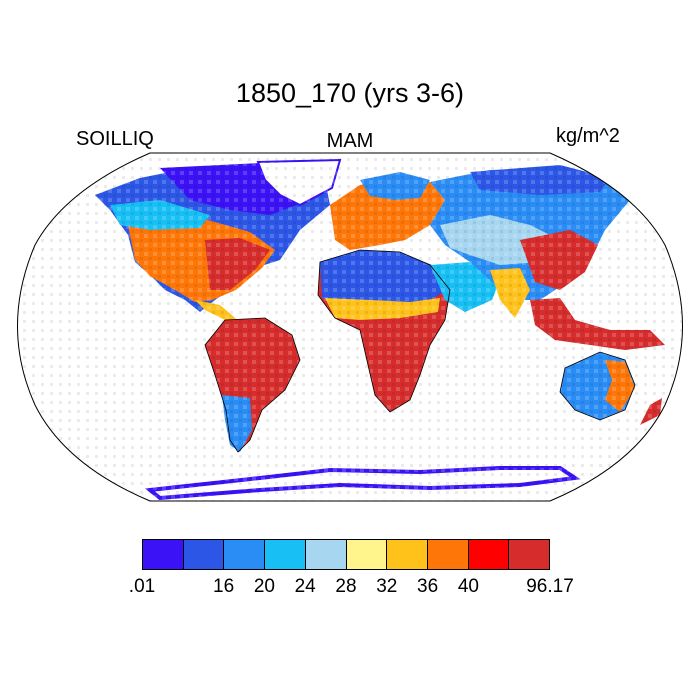 Image resolution: width=700 pixels, height=700 pixels. I want to click on colorbar-tick-label: 20, so click(264, 586).